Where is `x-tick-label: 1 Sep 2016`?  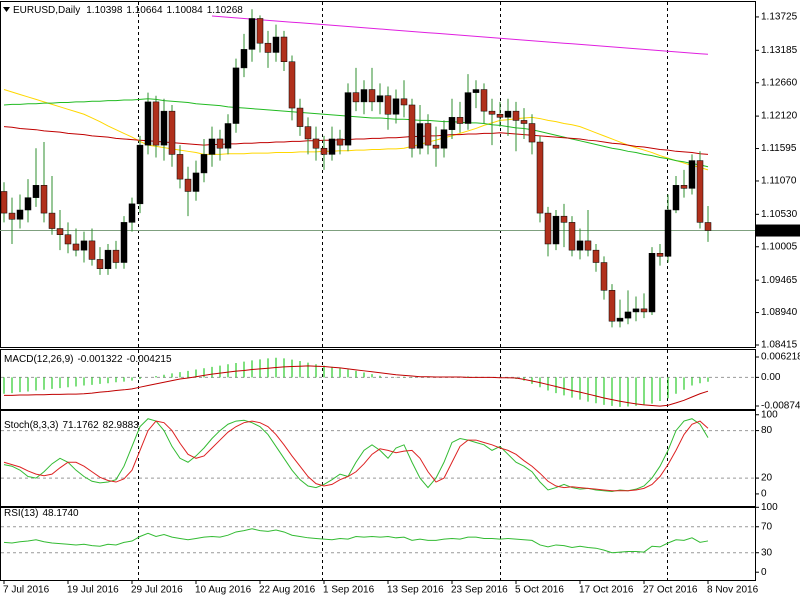
x-tick-label: 1 Sep 2016 is located at coordinates (349, 590).